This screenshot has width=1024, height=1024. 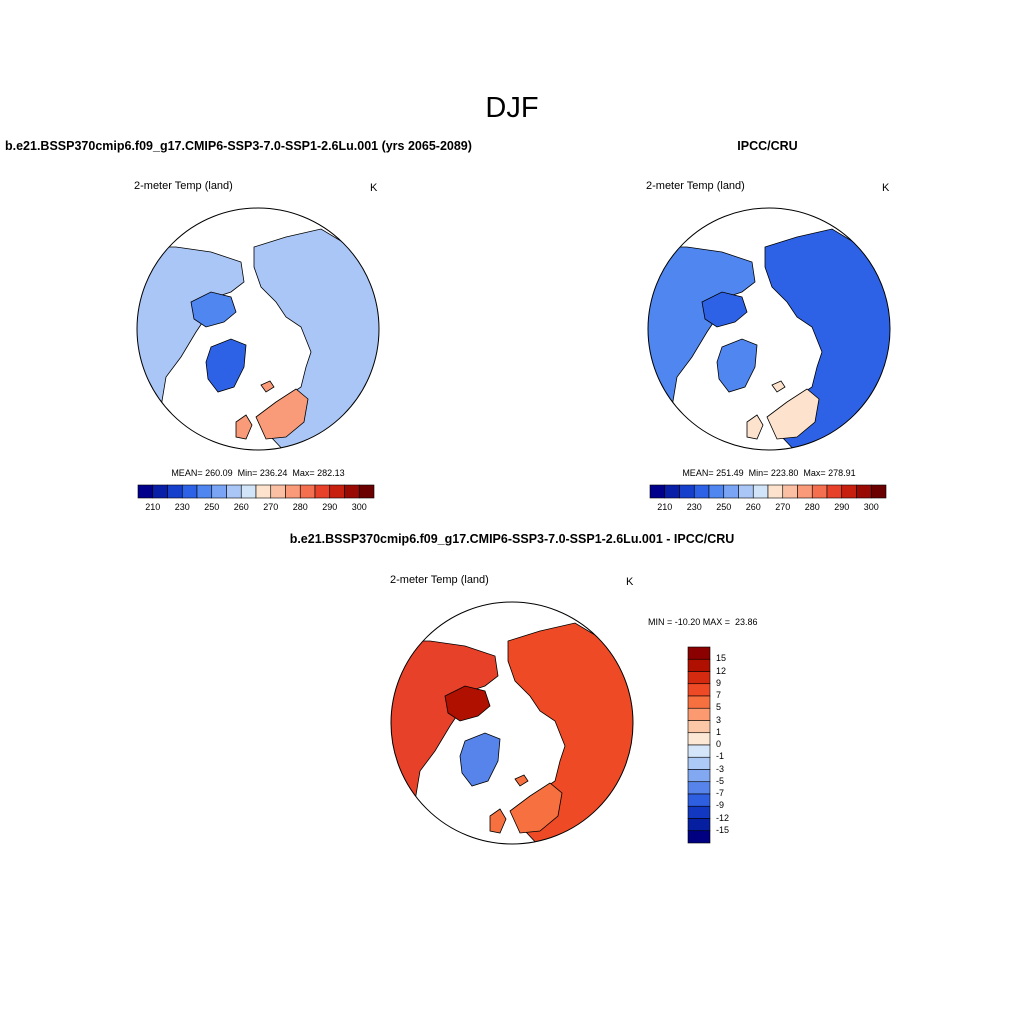 What do you see at coordinates (720, 793) in the screenshot?
I see `colorbar-tick-label: -7` at bounding box center [720, 793].